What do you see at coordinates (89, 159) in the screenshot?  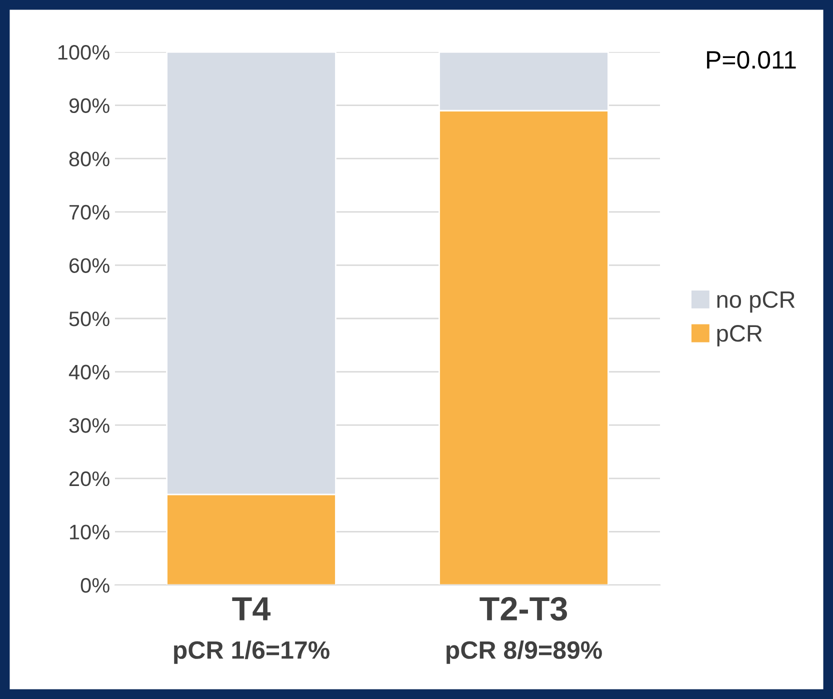 I see `y-tick-label: 80%` at bounding box center [89, 159].